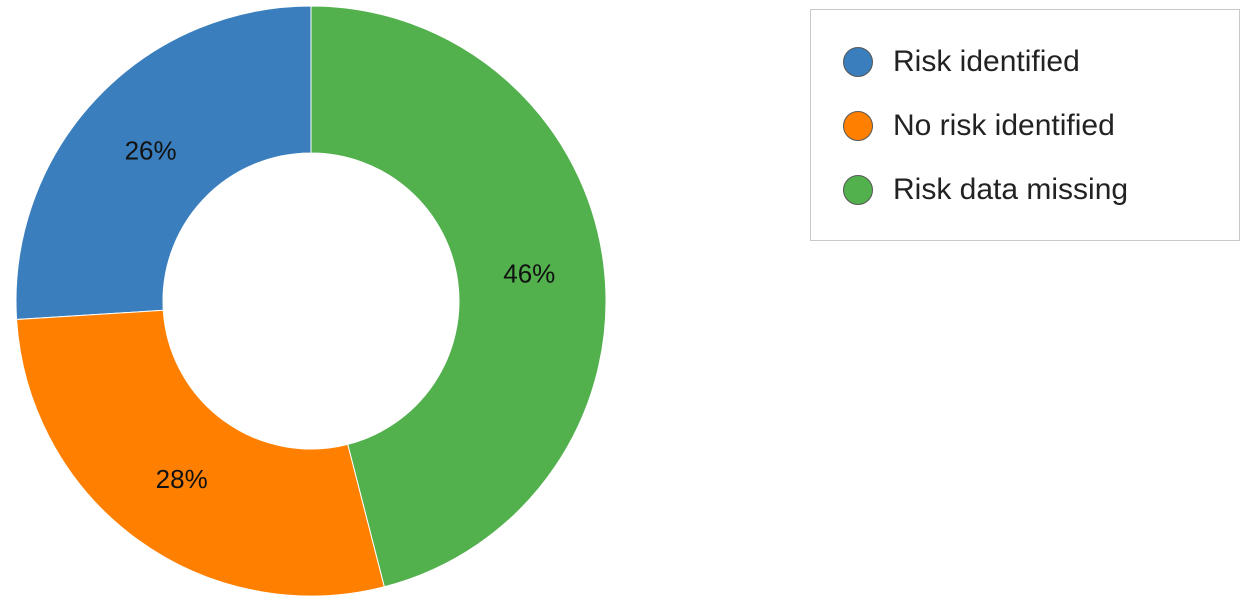  I want to click on slice-value-label-no-risk-identified: 28%, so click(182, 479).